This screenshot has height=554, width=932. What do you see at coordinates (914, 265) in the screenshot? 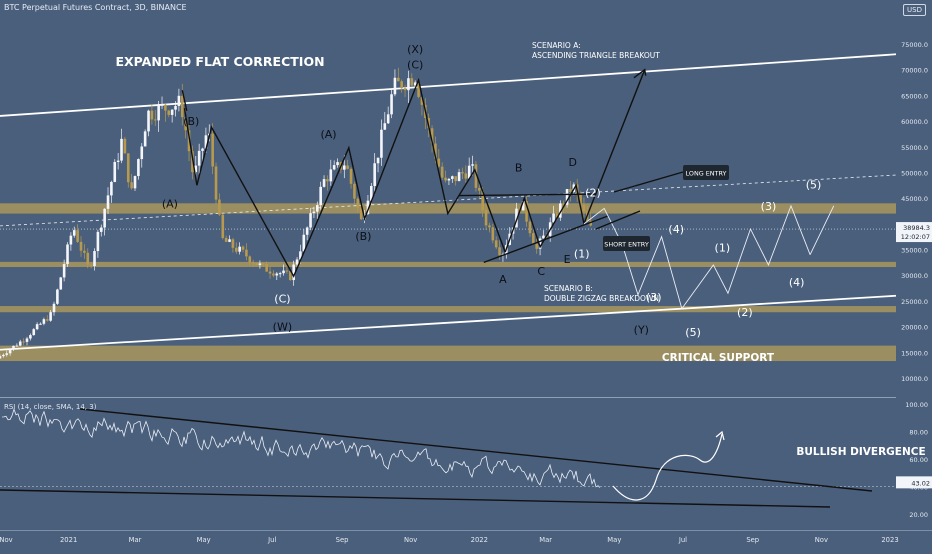
I see `price-axis` at bounding box center [914, 265].